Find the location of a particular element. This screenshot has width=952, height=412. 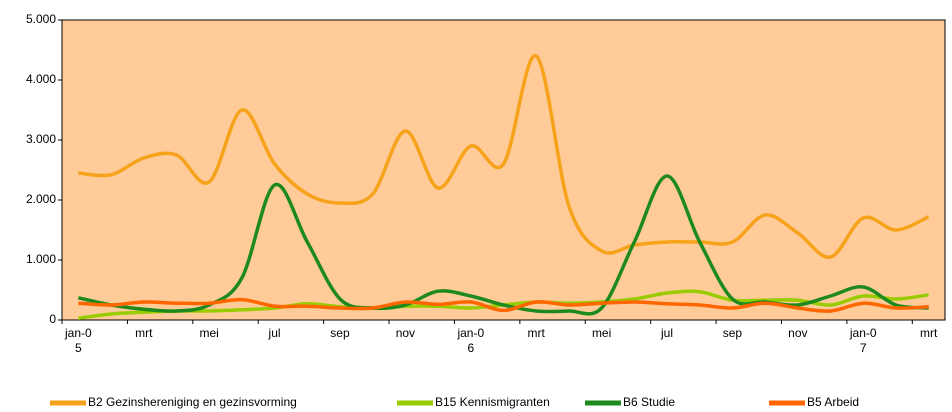

legend-label: B5 Arbeid is located at coordinates (833, 402).